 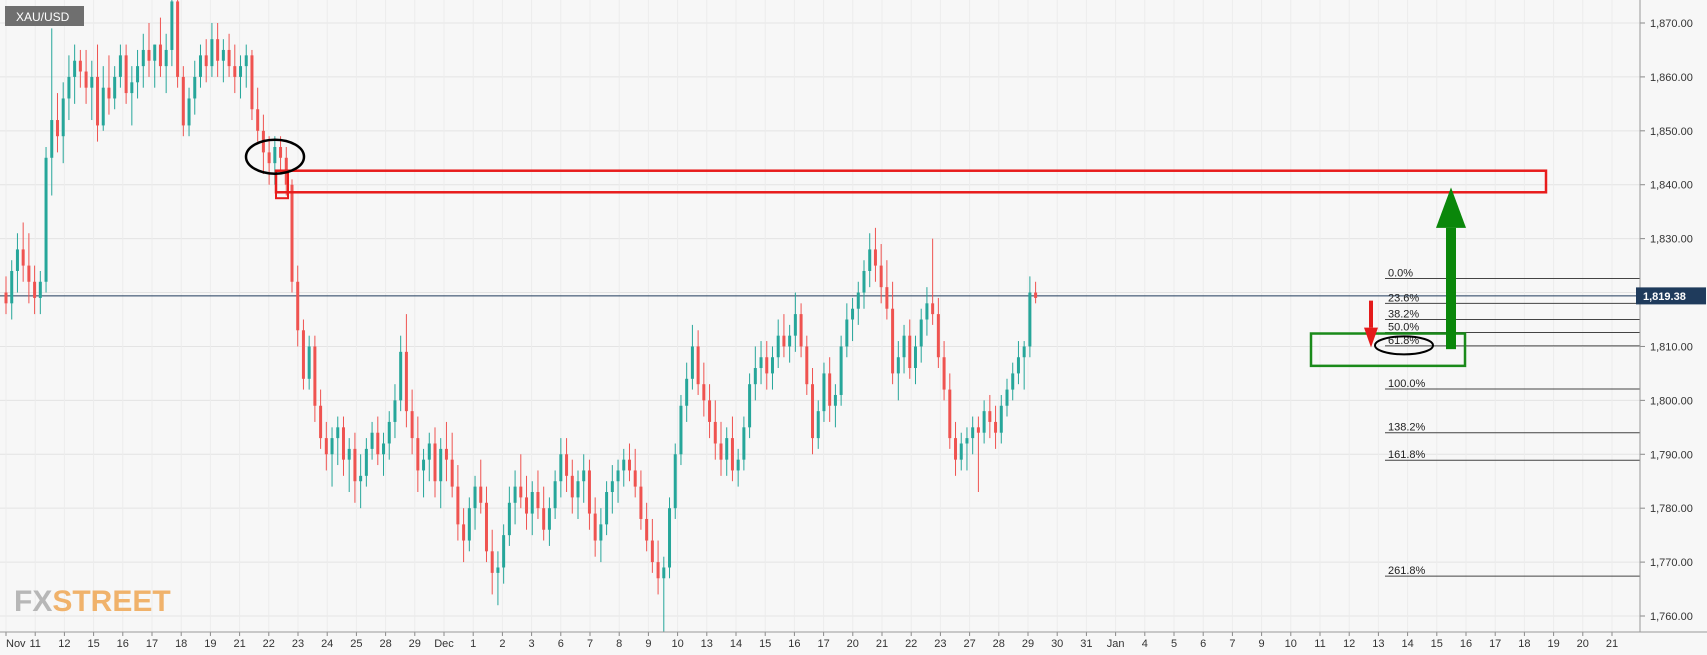 What do you see at coordinates (1671, 132) in the screenshot?
I see `y-tick-label: 1,850.00` at bounding box center [1671, 132].